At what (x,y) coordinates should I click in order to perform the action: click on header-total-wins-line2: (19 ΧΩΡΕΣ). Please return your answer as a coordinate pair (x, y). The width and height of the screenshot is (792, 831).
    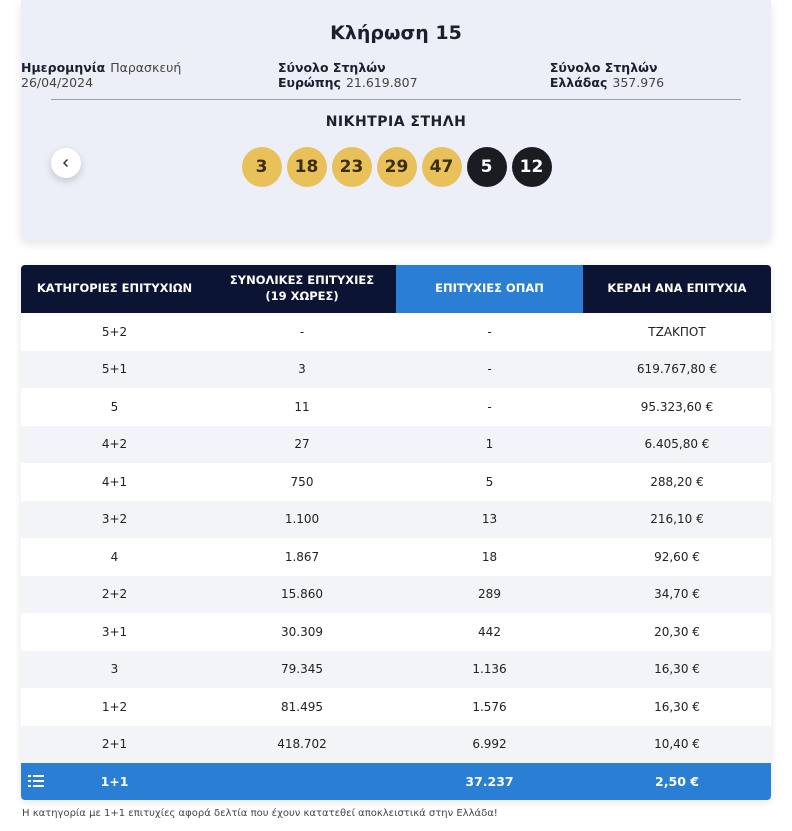
    Looking at the image, I should click on (302, 296).